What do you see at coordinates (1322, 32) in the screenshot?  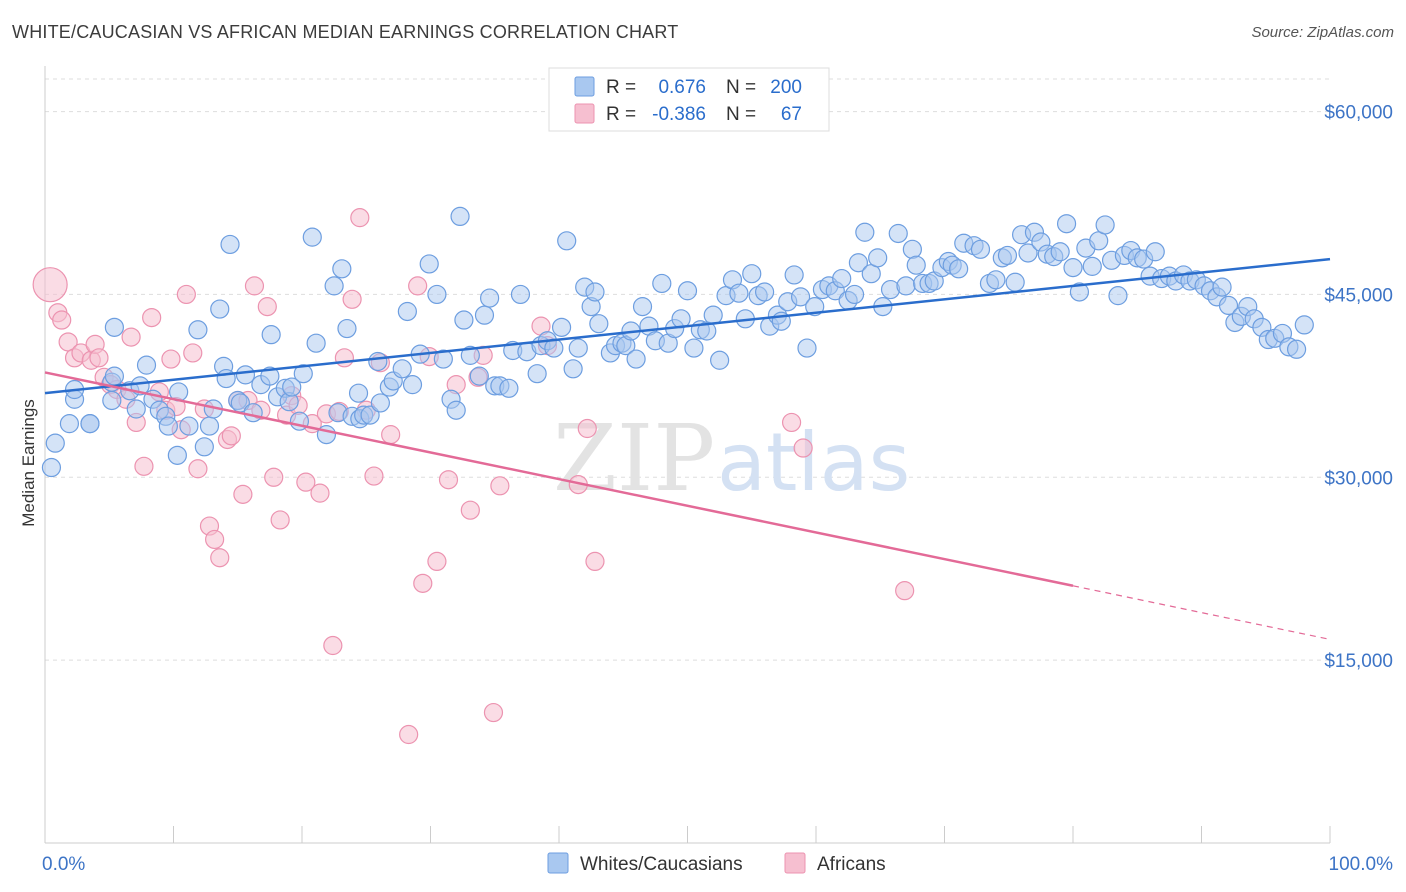 I see `source-label: Source: ZipAtlas.com` at bounding box center [1322, 32].